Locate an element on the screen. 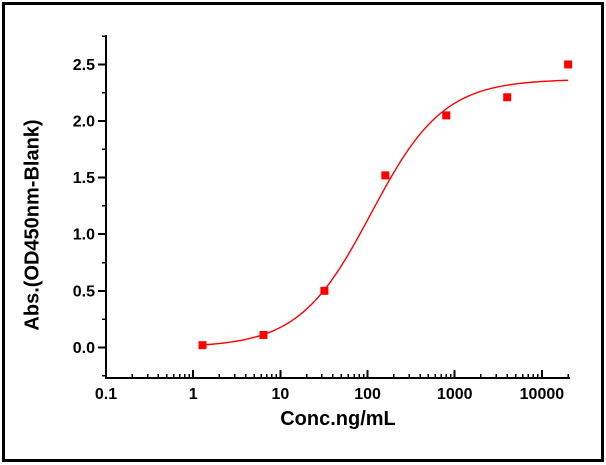 The height and width of the screenshot is (465, 606). x-tick-label: 100 is located at coordinates (367, 394).